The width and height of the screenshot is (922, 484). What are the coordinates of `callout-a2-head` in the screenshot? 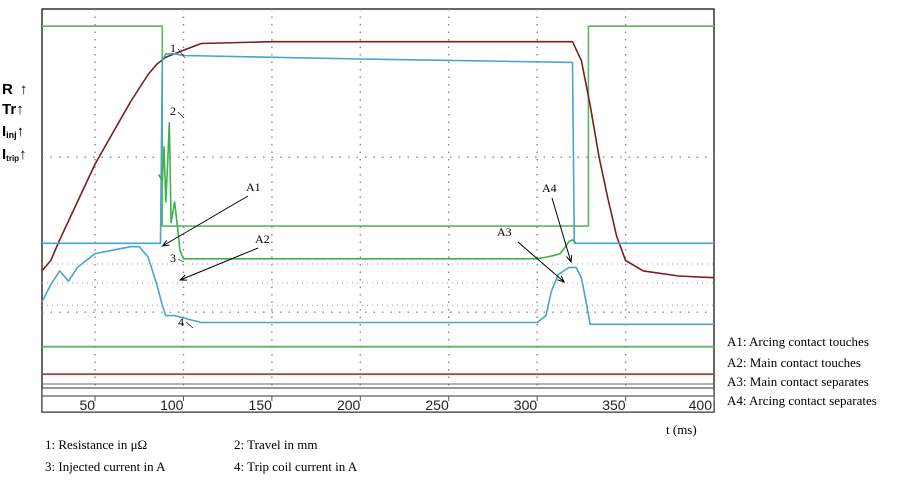 It's located at (183, 277).